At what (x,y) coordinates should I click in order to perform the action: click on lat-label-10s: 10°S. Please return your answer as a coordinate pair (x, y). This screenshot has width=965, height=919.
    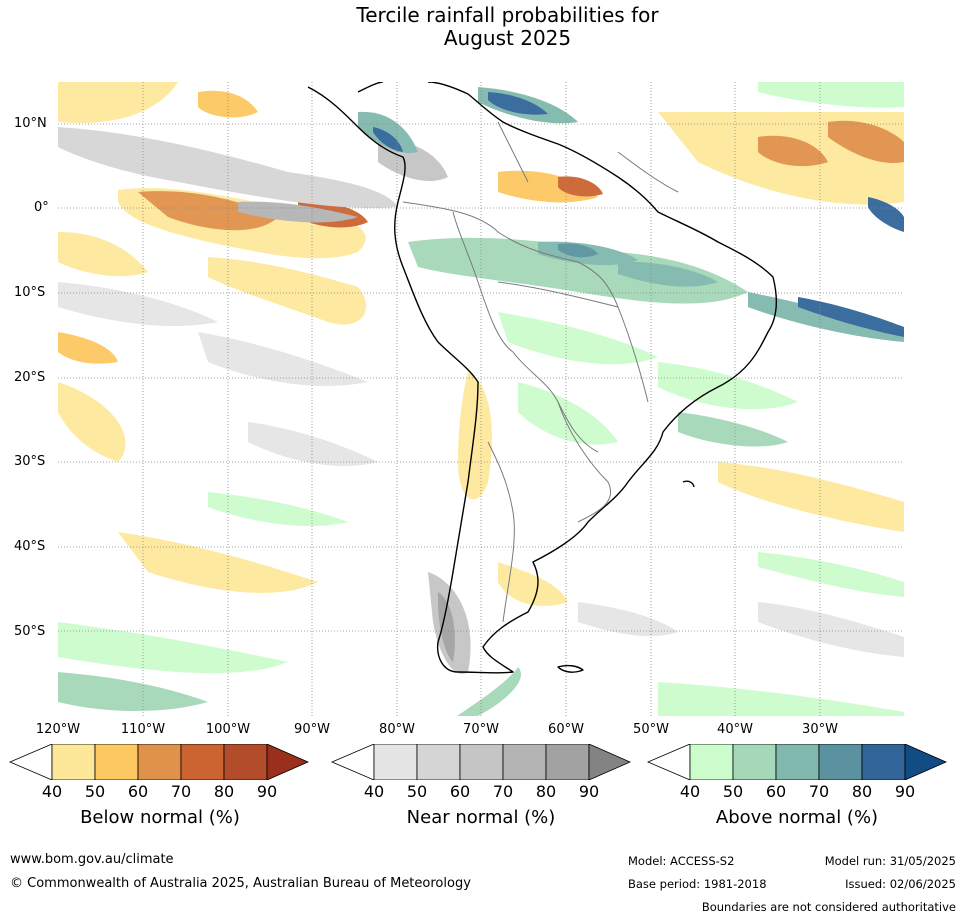
    Looking at the image, I should click on (30, 292).